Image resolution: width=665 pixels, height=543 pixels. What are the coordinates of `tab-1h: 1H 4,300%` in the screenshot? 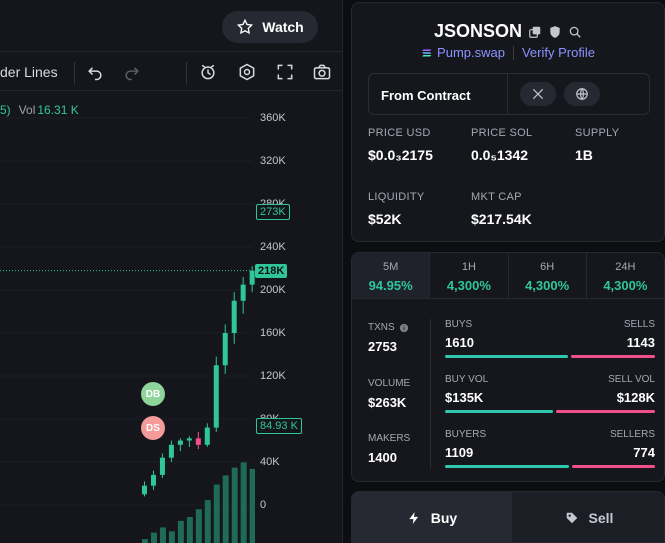 It's located at (469, 275).